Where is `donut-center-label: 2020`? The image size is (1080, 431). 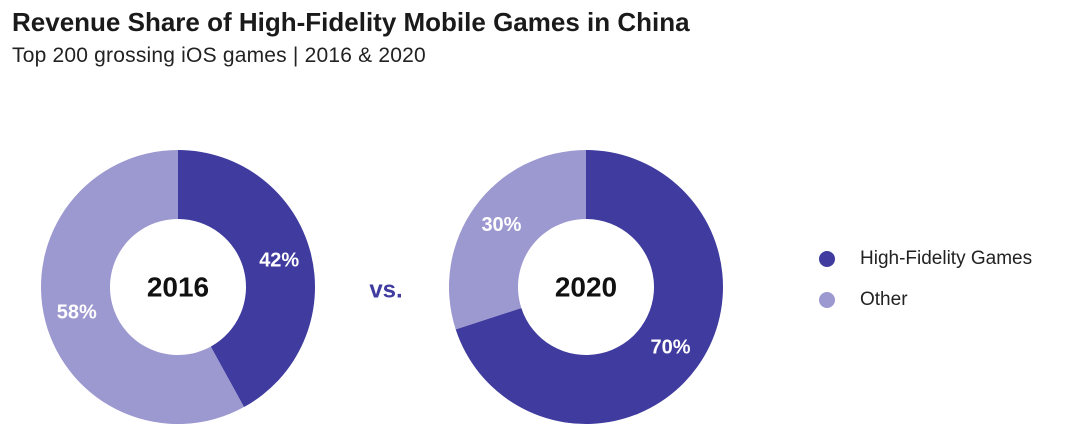 donut-center-label: 2020 is located at coordinates (586, 286).